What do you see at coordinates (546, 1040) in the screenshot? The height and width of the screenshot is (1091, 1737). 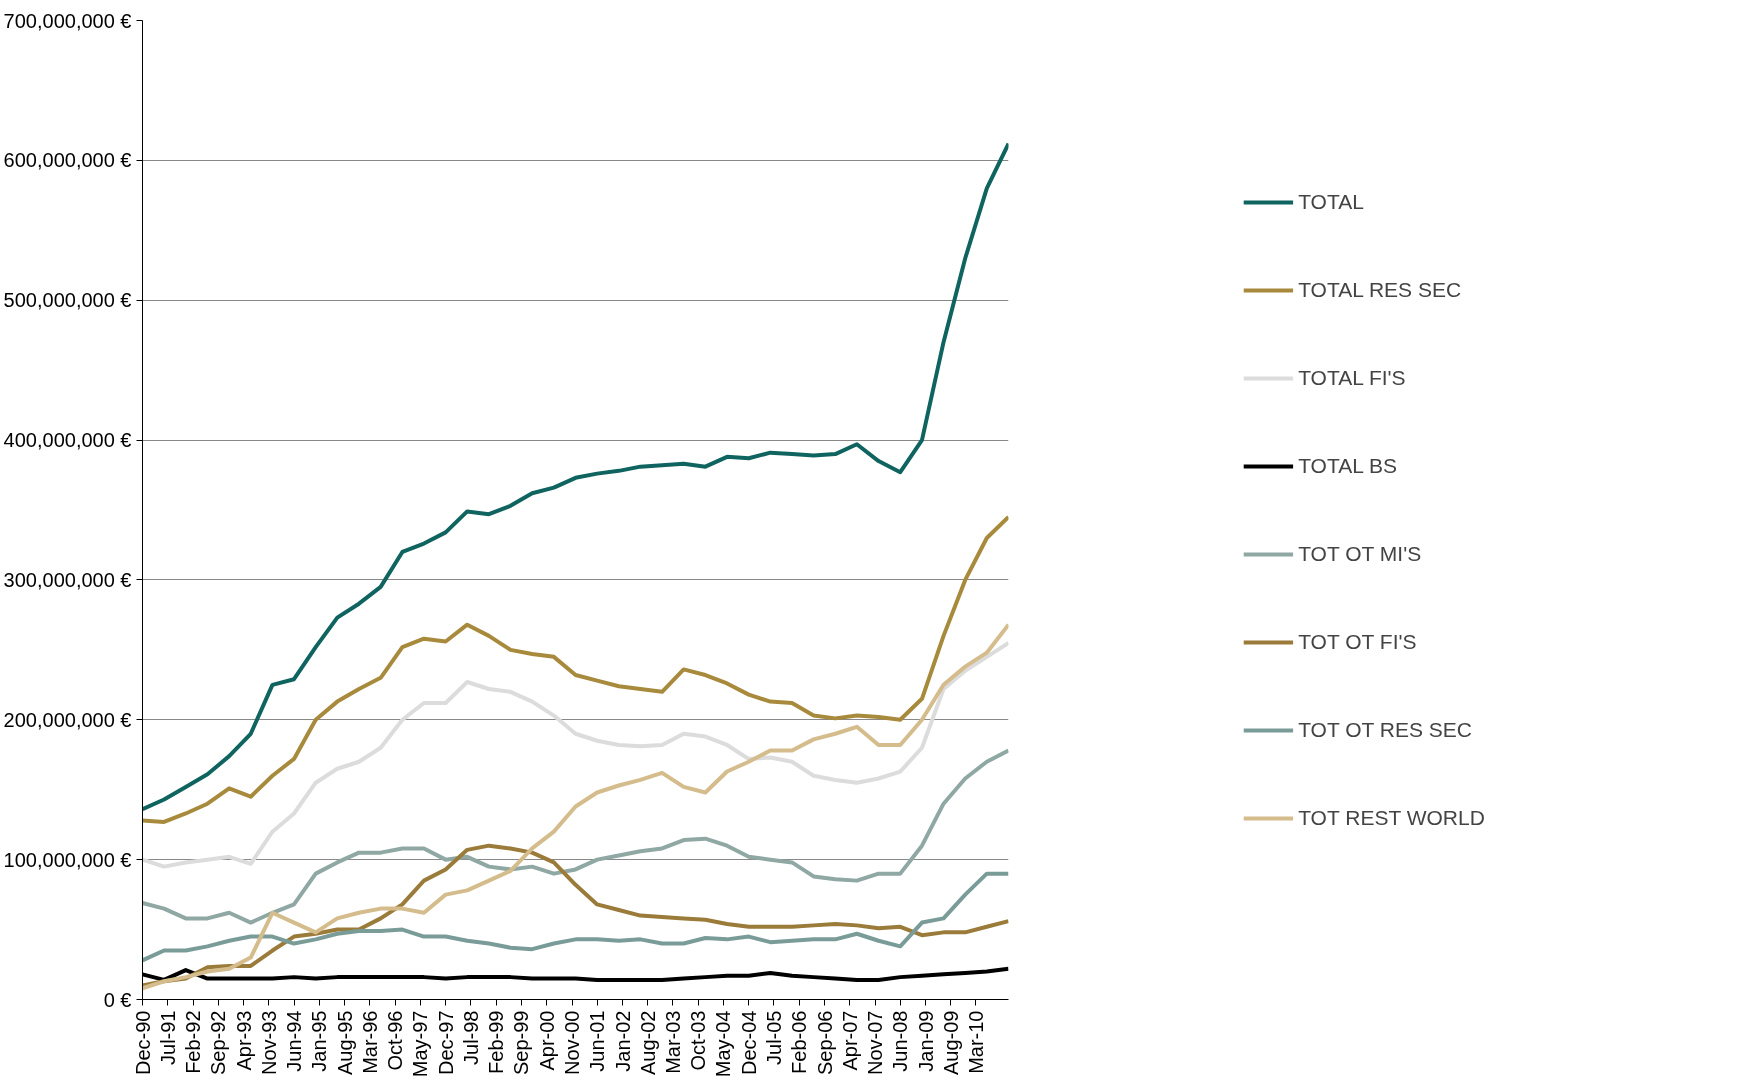 I see `x-tick-label: Apr-00` at bounding box center [546, 1040].